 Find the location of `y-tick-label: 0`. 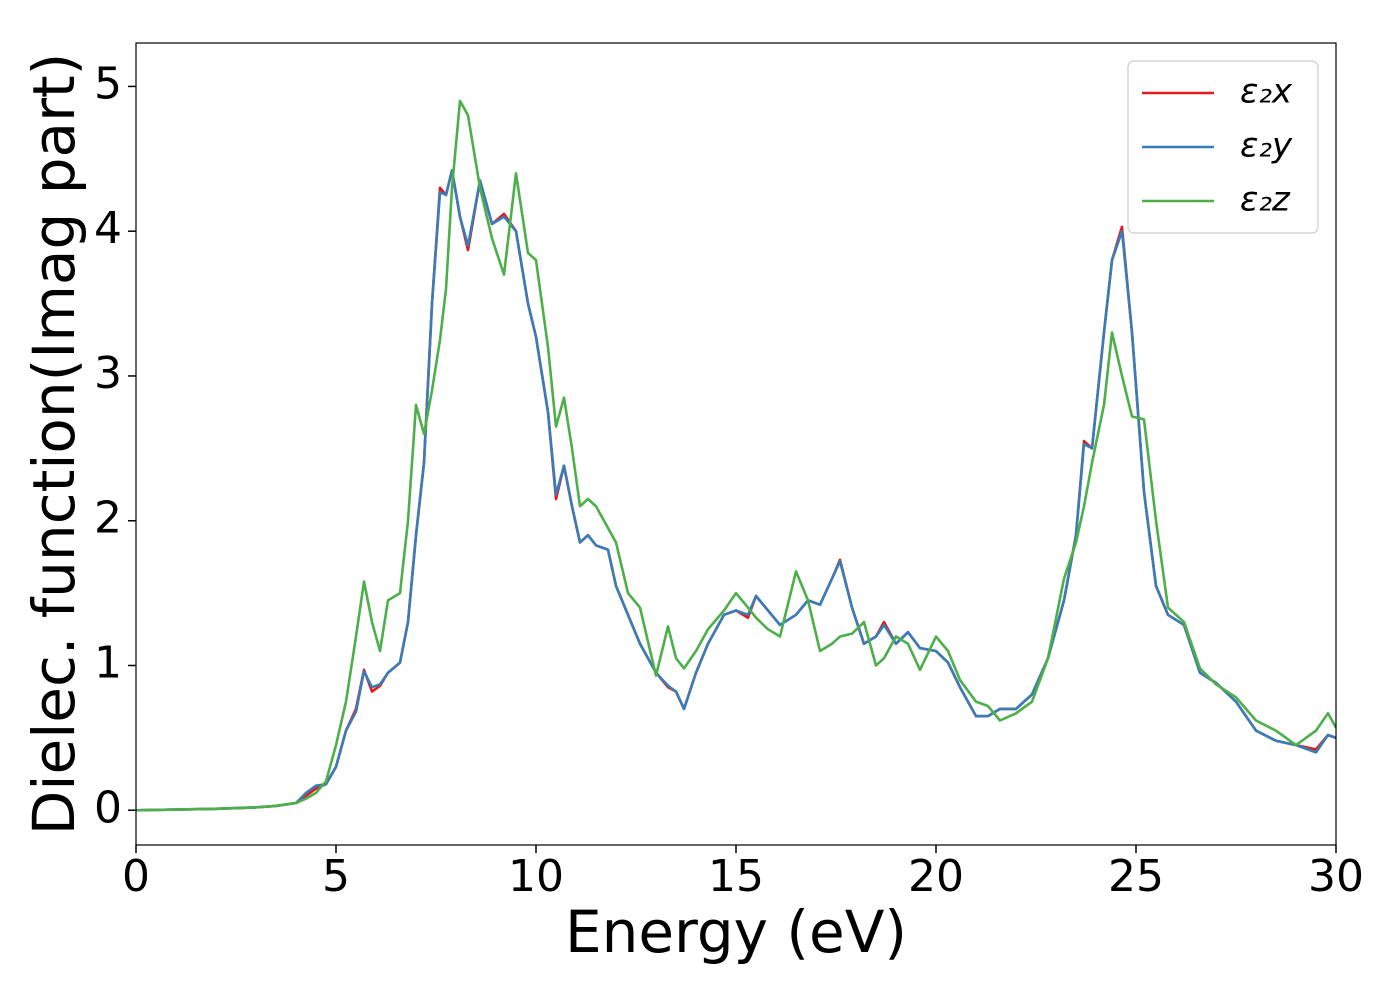

y-tick-label: 0 is located at coordinates (108, 807).